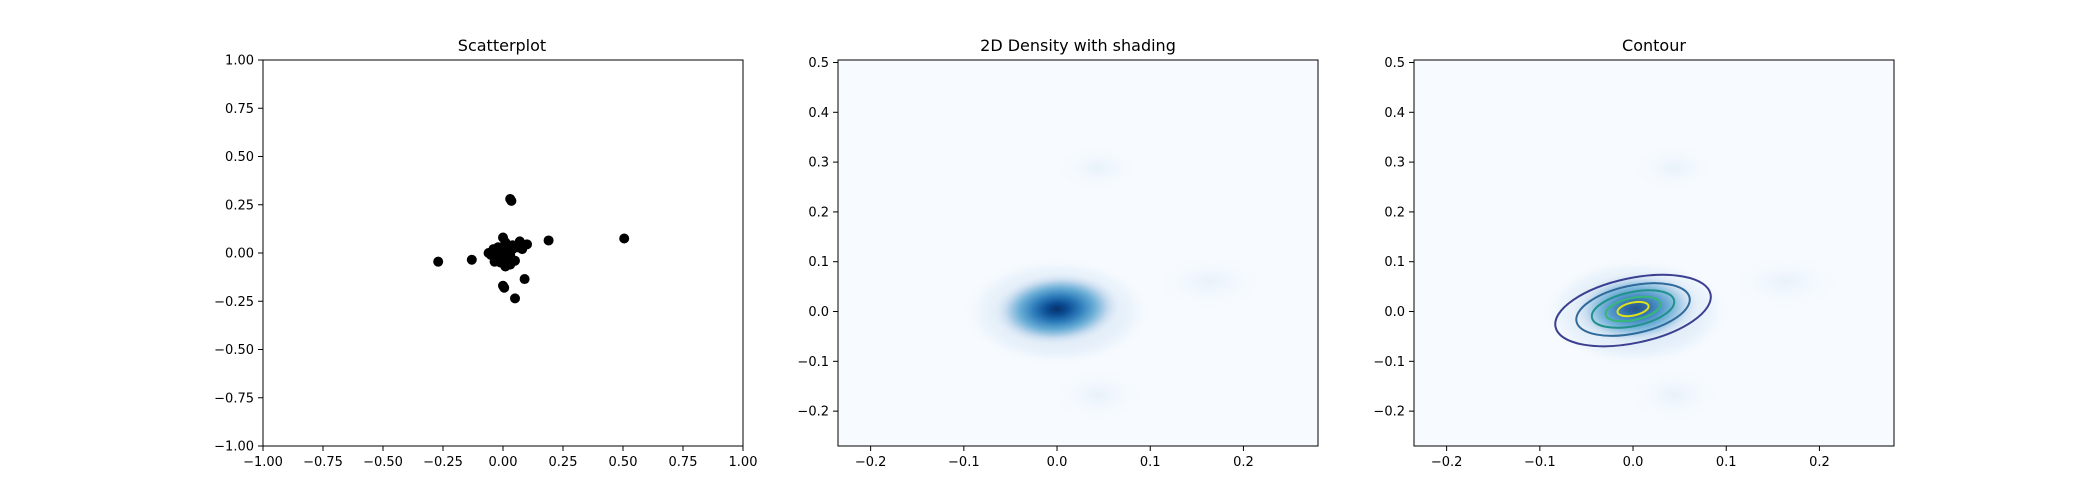 This screenshot has height=500, width=2100. What do you see at coordinates (234, 398) in the screenshot?
I see `y-tick-label: −0.75` at bounding box center [234, 398].